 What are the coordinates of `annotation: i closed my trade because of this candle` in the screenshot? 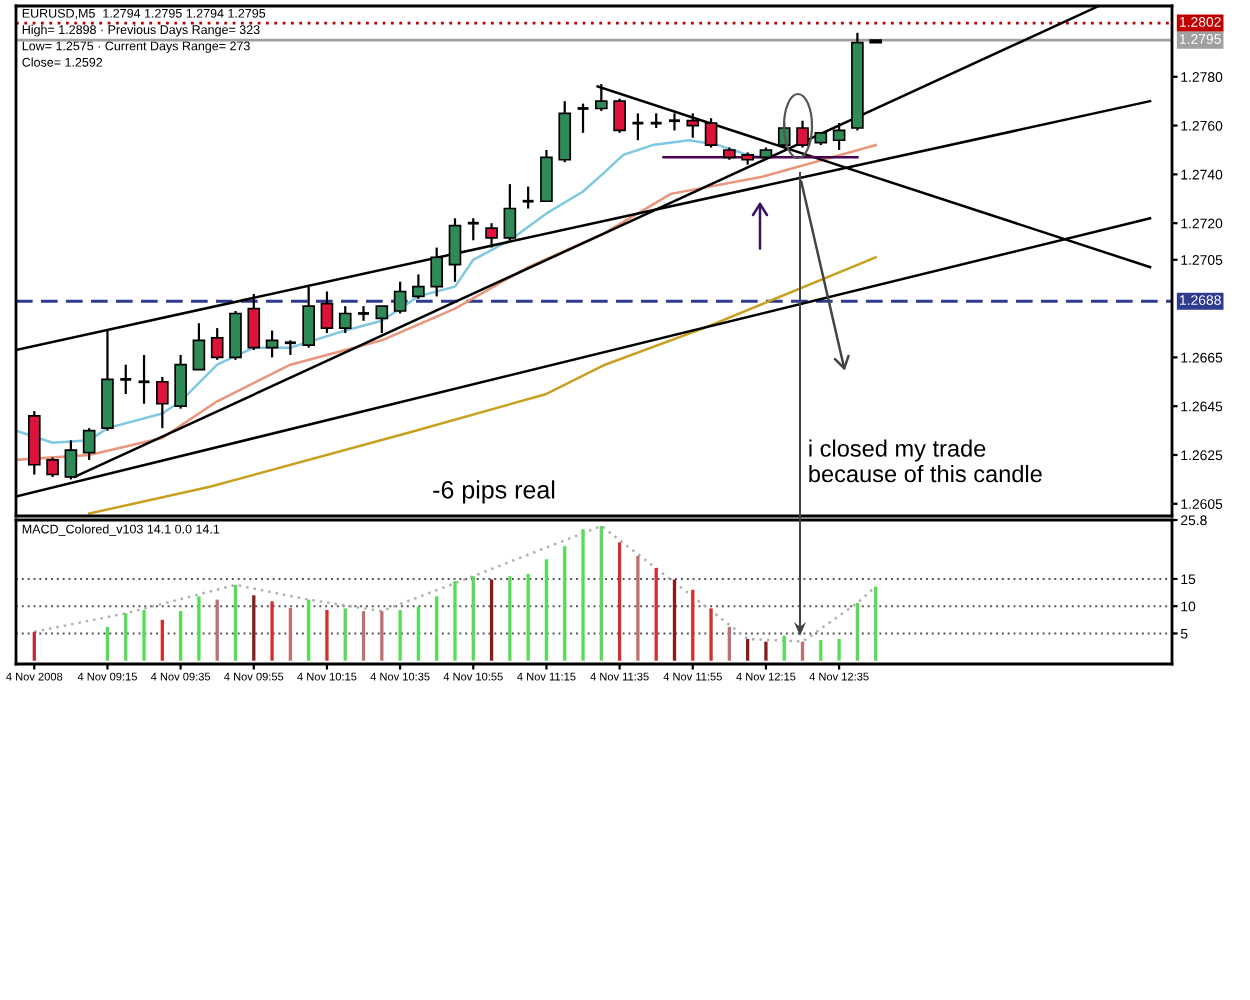 It's located at (925, 461).